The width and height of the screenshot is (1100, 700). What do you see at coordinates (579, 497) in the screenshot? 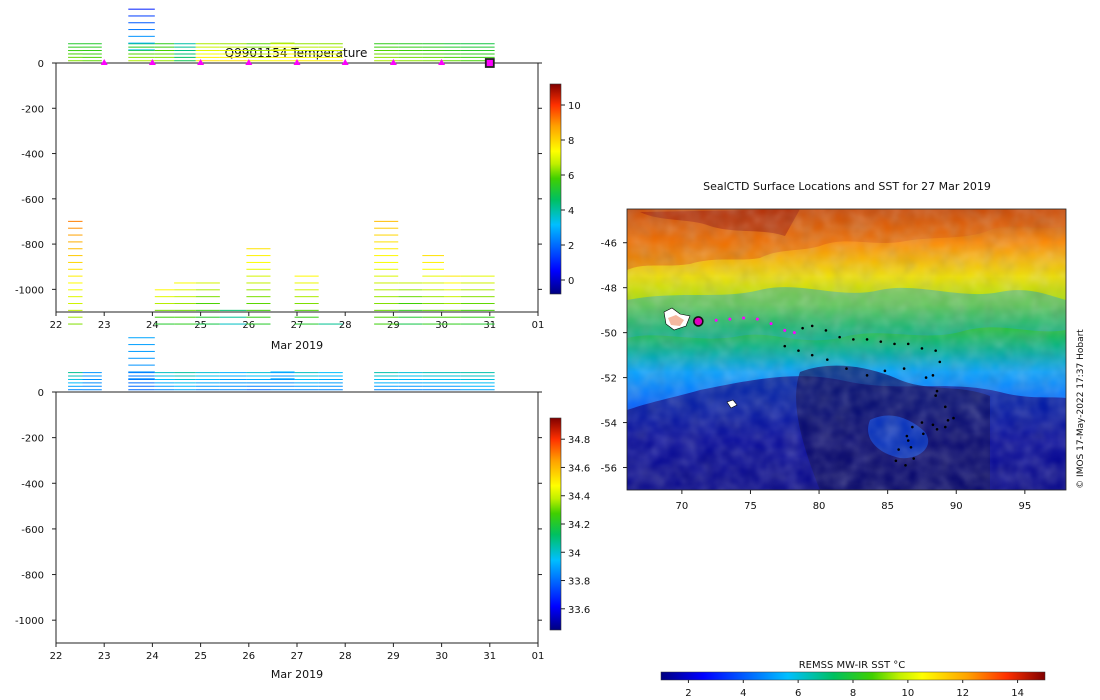
I see `colorbar-tick-label: 34.4` at bounding box center [579, 497].